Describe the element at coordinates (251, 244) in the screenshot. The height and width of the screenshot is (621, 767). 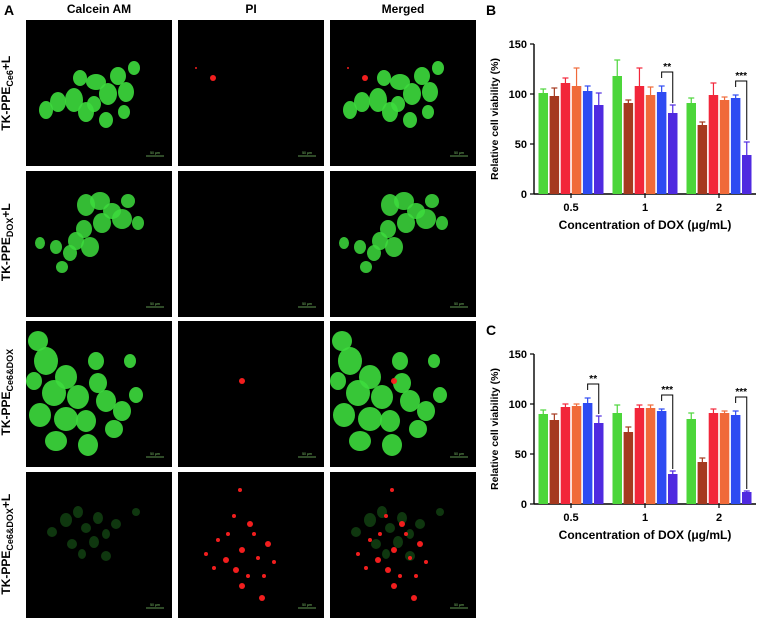
I see `micrograph-pi-row2: 50 μm` at that location.